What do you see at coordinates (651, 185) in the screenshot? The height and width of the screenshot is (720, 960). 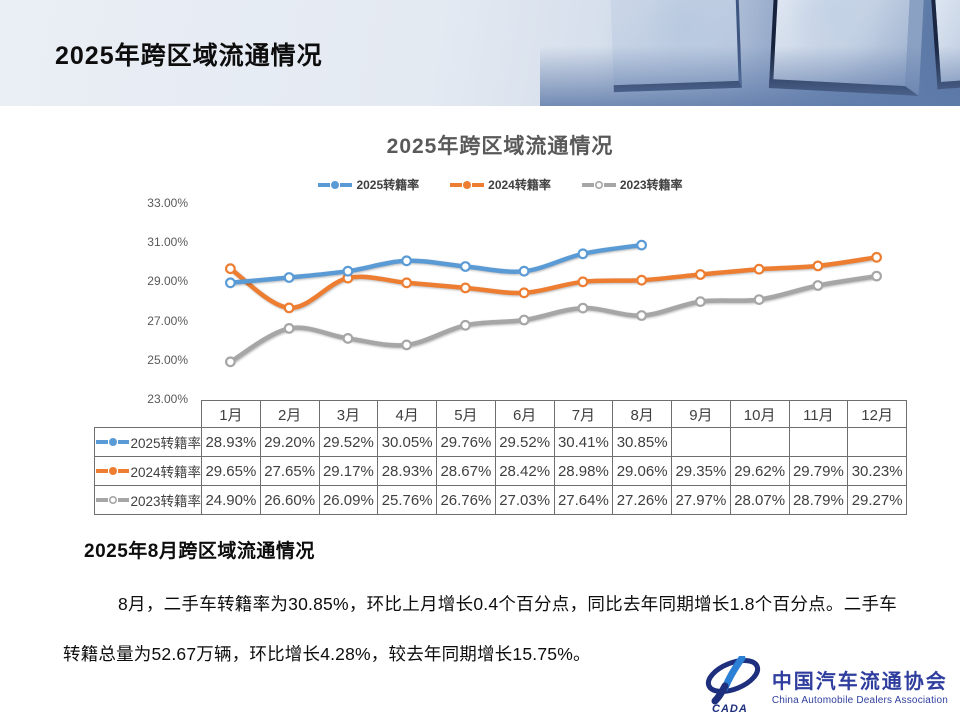 I see `legend-label: 2023转籍率` at bounding box center [651, 185].